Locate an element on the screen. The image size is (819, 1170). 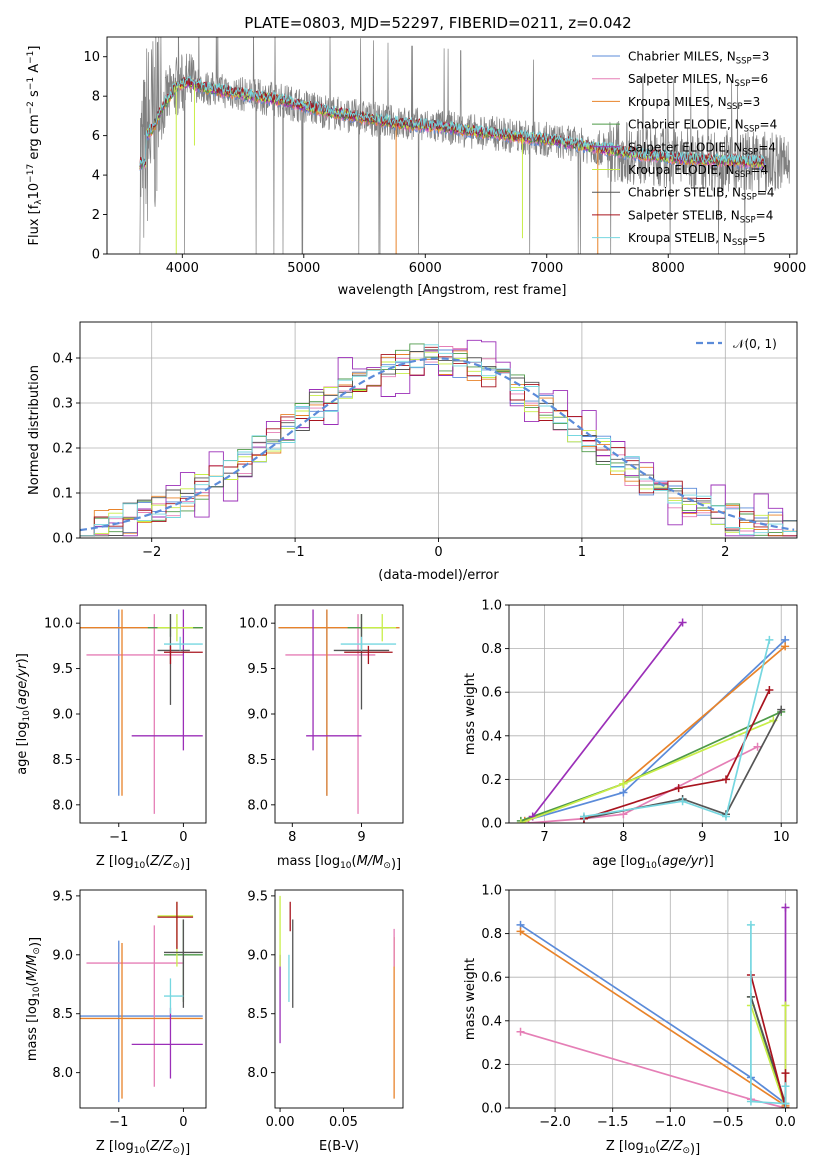
x-tick-label: 8 is located at coordinates (292, 837).